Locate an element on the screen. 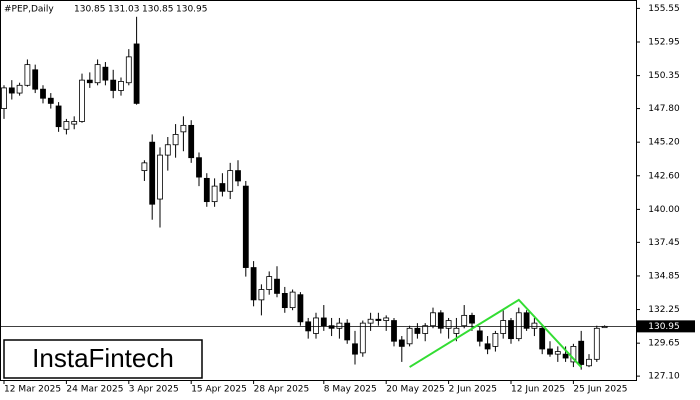 This screenshot has width=700, height=400. y-tick-label: 127.10 is located at coordinates (664, 377).